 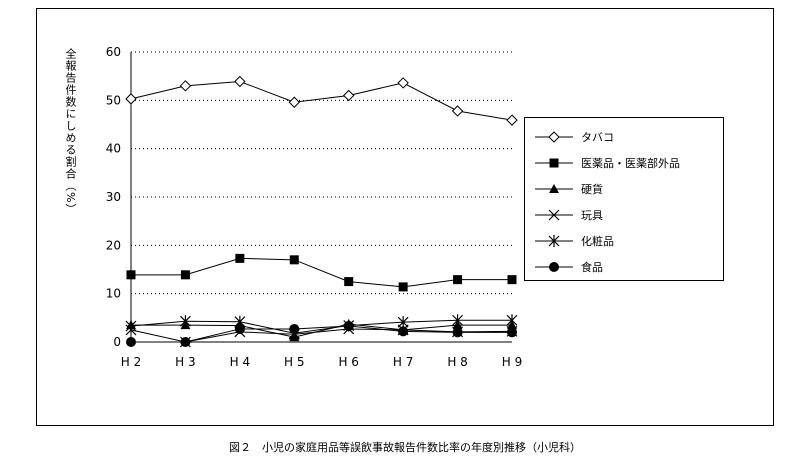 I want to click on legend-item: 医薬品・医薬部外品, so click(x=624, y=163).